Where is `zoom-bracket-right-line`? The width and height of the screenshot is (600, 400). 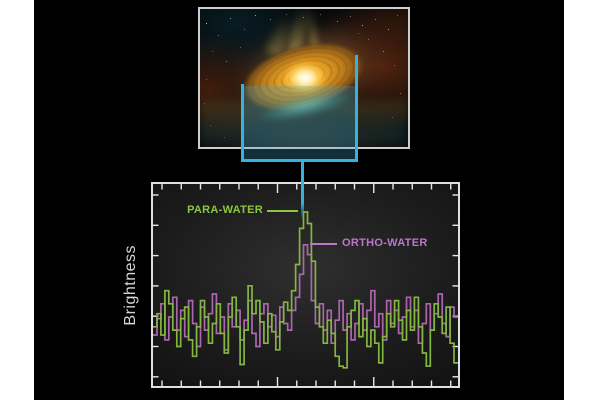 zoom-bracket-right-line is located at coordinates (356, 108).